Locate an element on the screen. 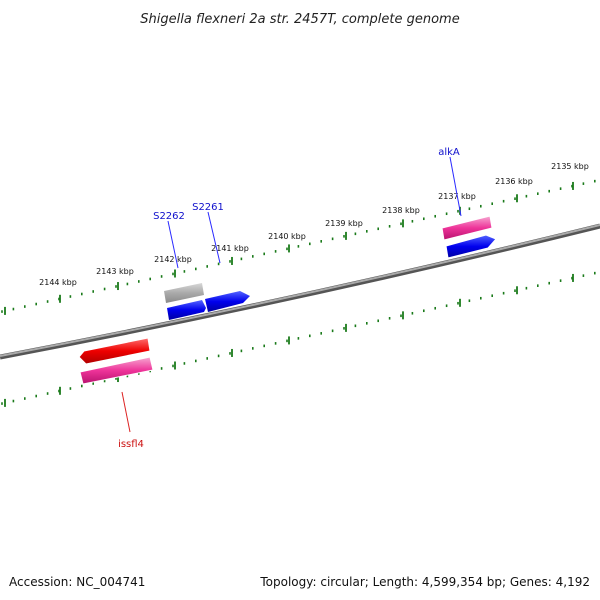 Image resolution: width=600 pixels, height=600 pixels. feature-S2261-blue is located at coordinates (227, 301).